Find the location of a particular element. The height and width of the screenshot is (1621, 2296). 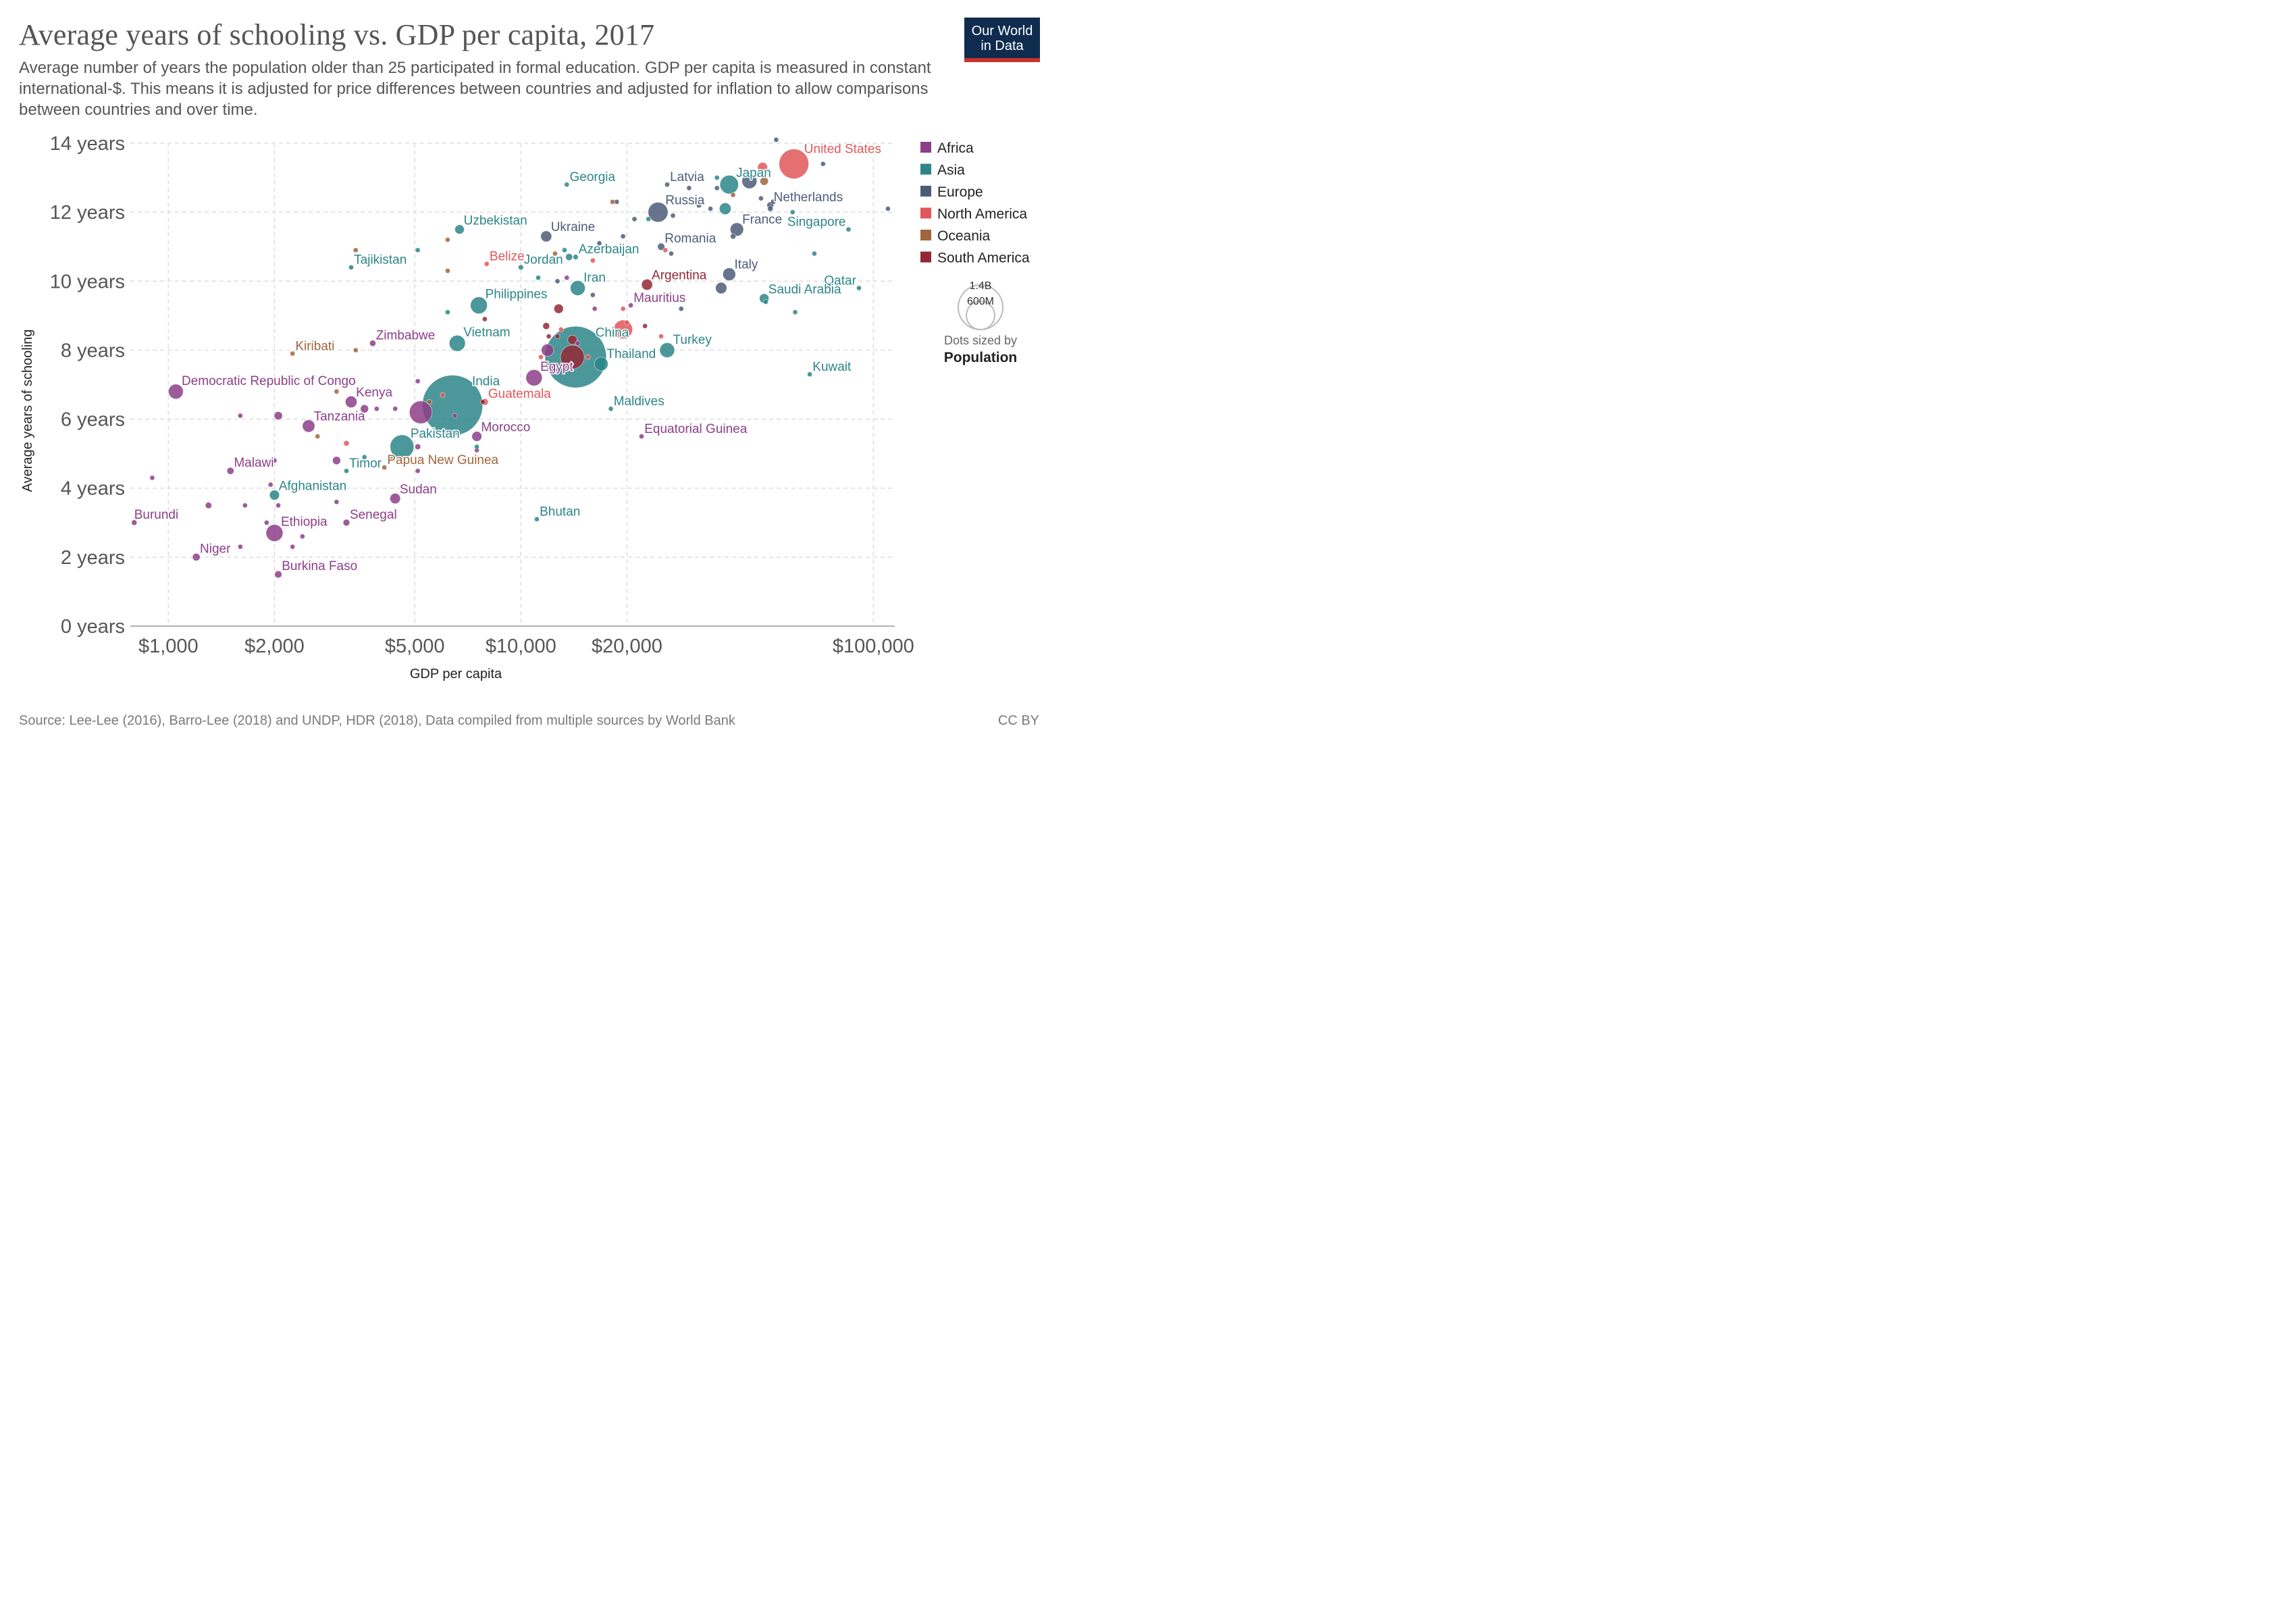

point-philippines is located at coordinates (479, 305).